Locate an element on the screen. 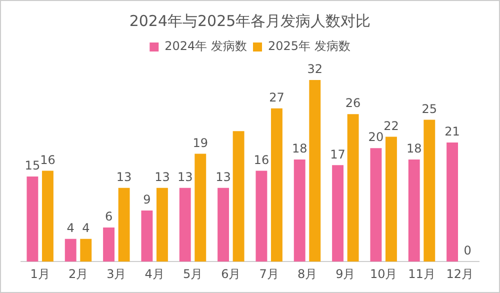  x-tick-label: 7月 is located at coordinates (269, 273).